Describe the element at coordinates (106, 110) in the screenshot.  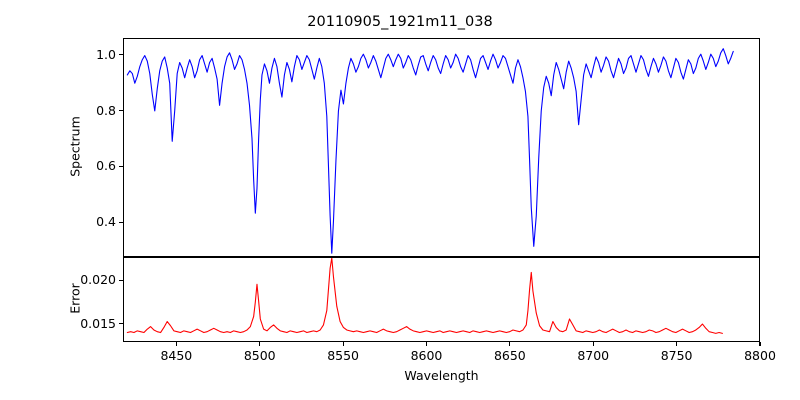
I see `y-tick-label-spectrum: 0.8` at that location.